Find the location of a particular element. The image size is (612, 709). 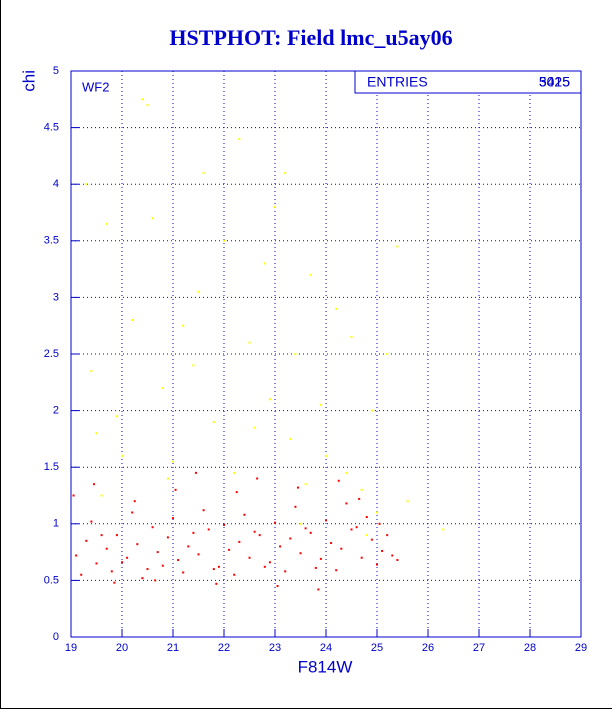

x-tick-label: 28 is located at coordinates (530, 648).